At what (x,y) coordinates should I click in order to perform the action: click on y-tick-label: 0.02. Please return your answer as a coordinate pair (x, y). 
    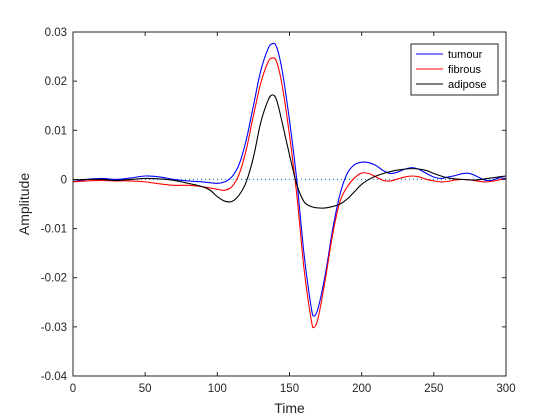
    Looking at the image, I should click on (56, 82).